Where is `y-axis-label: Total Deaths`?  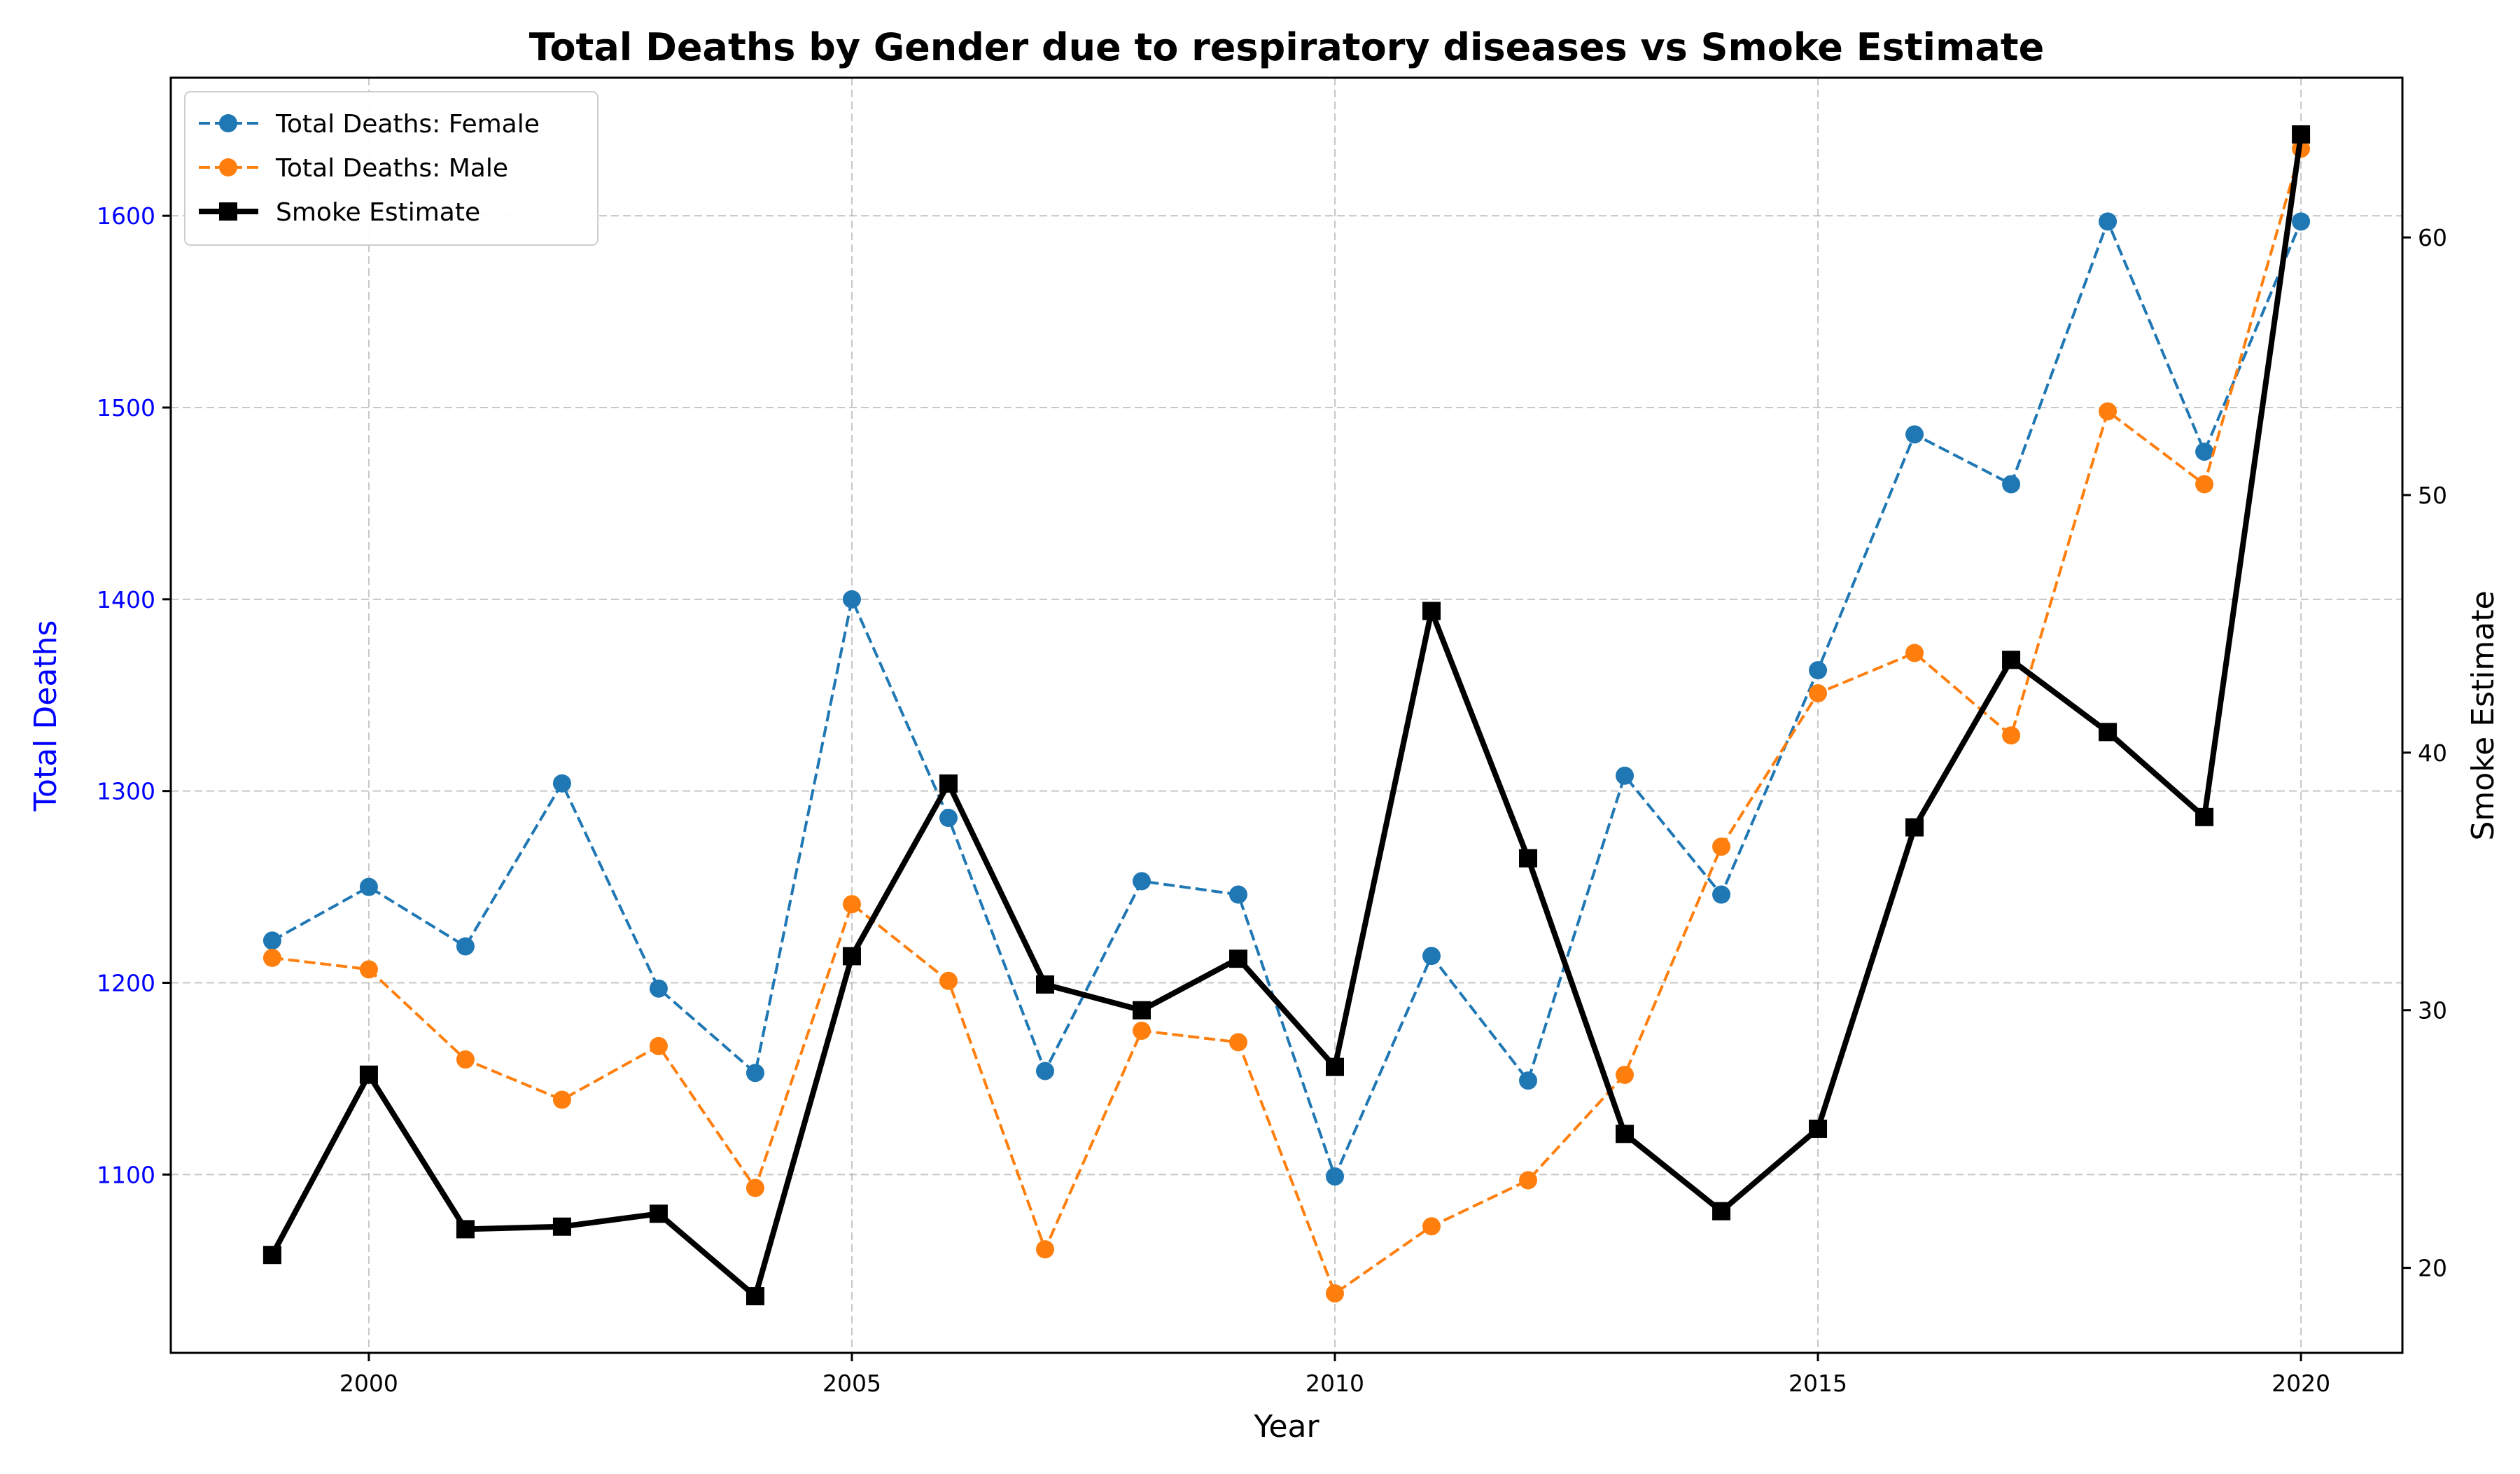 y-axis-label: Total Deaths is located at coordinates (46, 716).